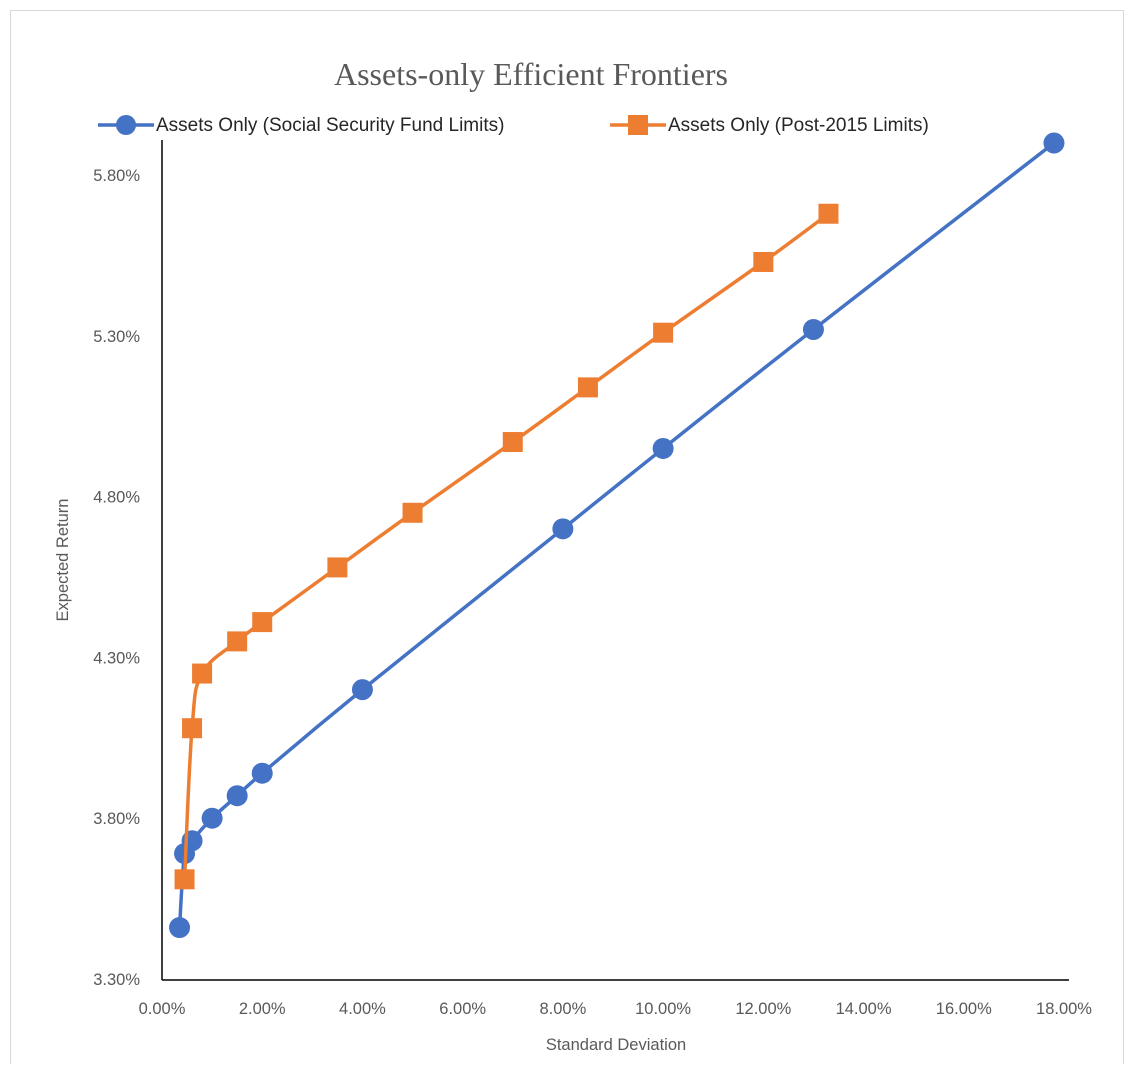 Image resolution: width=1125 pixels, height=1065 pixels. Describe the element at coordinates (116, 176) in the screenshot. I see `y-tick-label: 5.80%` at that location.